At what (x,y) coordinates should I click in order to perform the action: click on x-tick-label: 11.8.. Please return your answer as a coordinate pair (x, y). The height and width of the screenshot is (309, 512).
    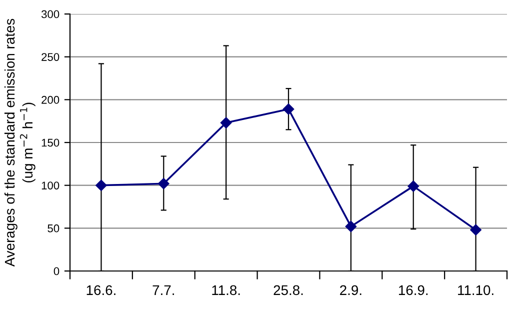
    Looking at the image, I should click on (226, 290).